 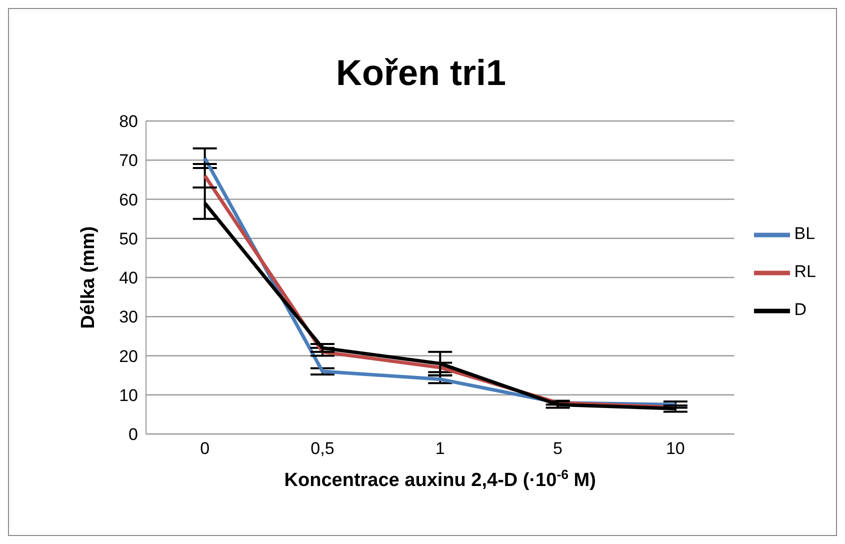 What do you see at coordinates (128, 395) in the screenshot?
I see `y-tick-label: 10` at bounding box center [128, 395].